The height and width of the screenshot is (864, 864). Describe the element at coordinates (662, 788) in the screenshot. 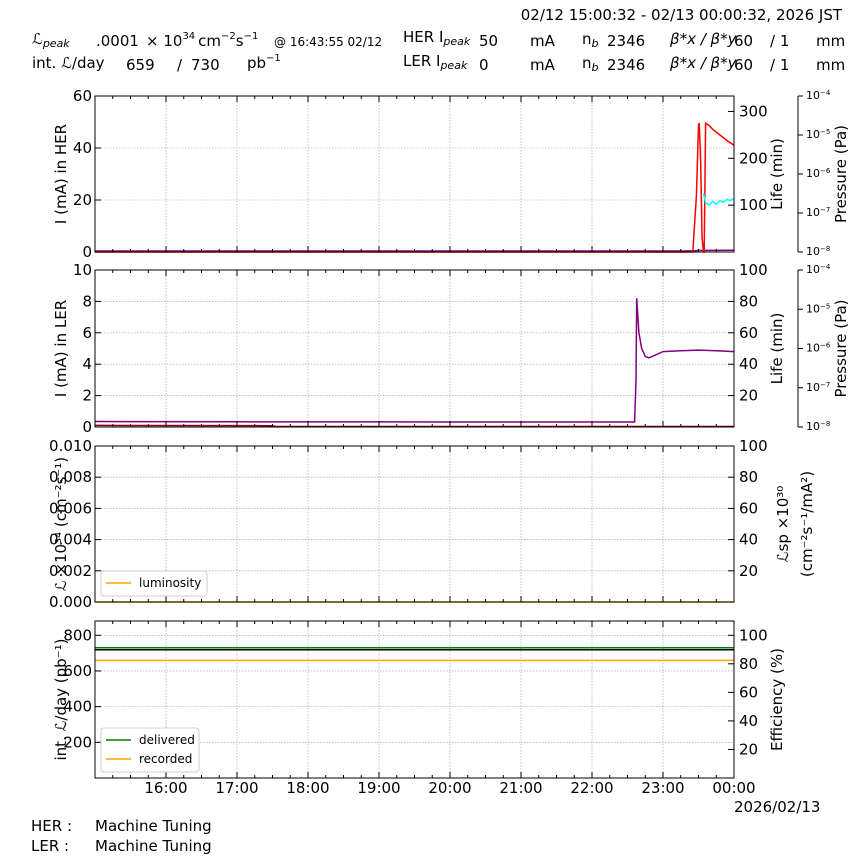

I see `x-tick-label: 23:00` at that location.